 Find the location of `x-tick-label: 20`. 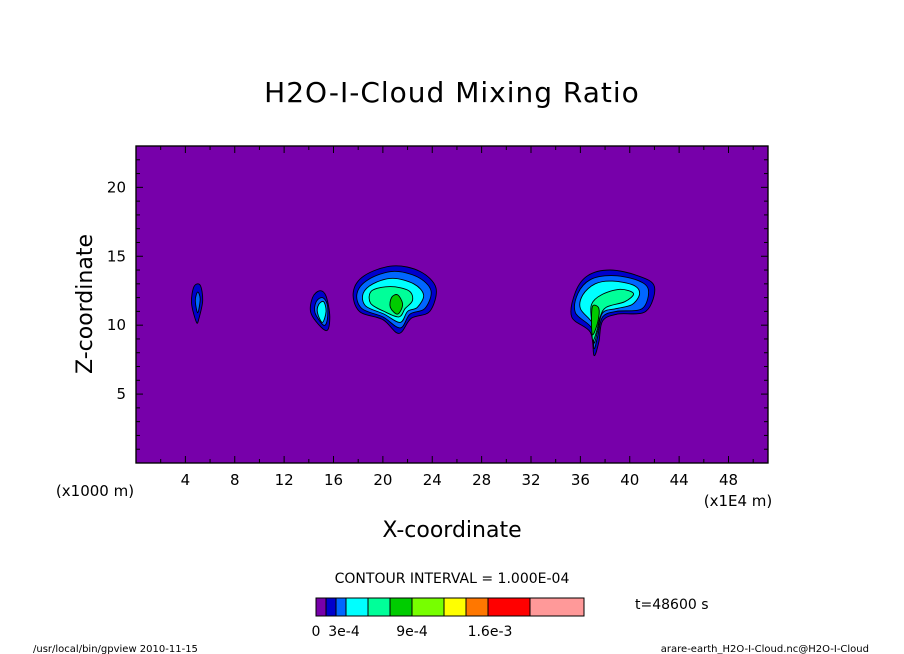

x-tick-label: 20 is located at coordinates (382, 480).